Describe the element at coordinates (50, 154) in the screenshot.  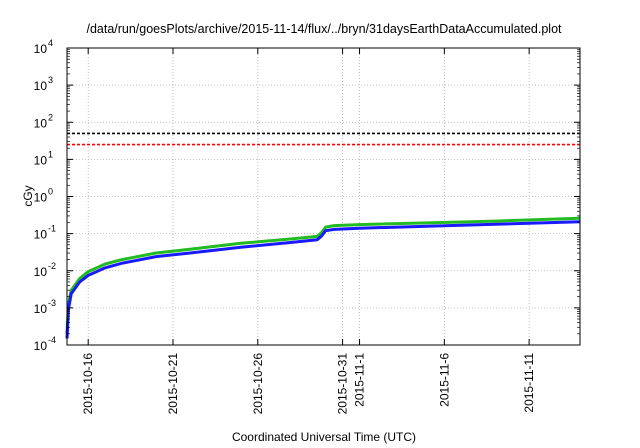
I see `y-tick-exponent: 1` at that location.